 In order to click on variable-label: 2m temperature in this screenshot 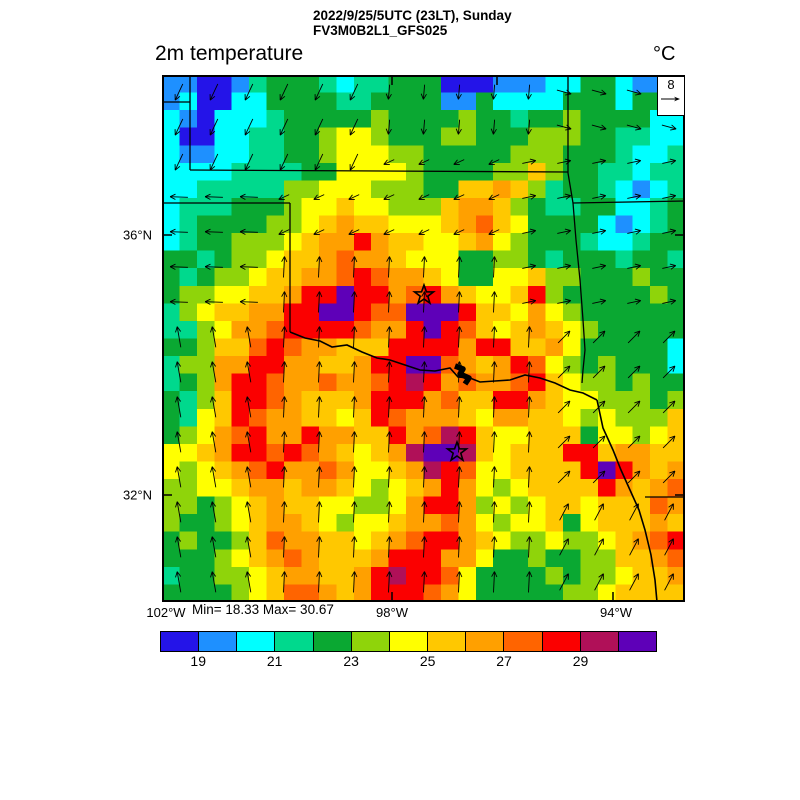, I will do `click(229, 53)`.